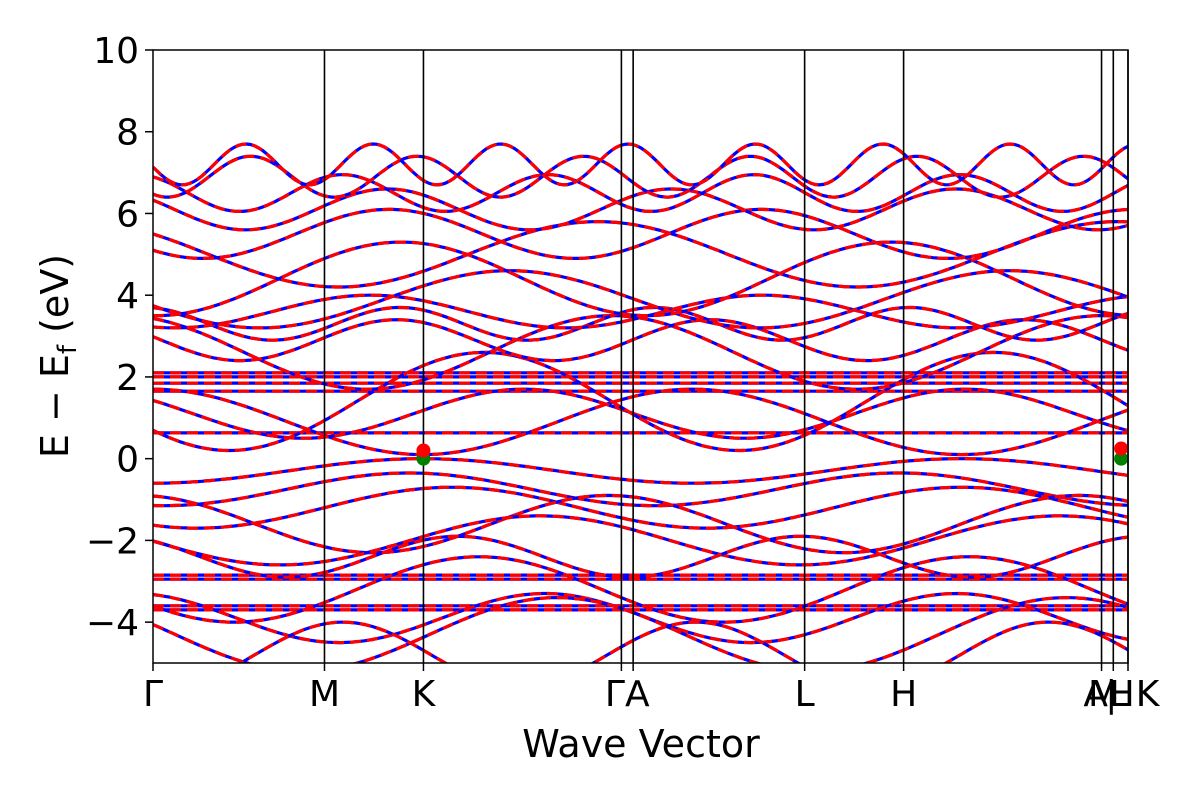  I want to click on x-axis-label: Wave Vector, so click(641, 744).